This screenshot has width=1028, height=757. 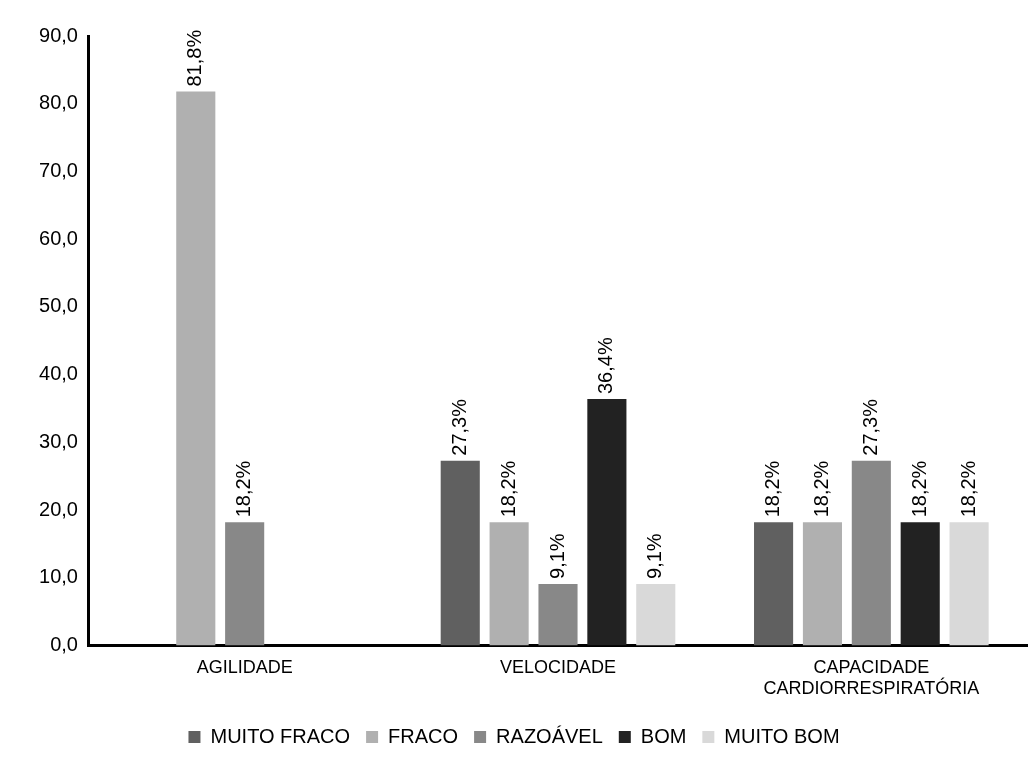 What do you see at coordinates (58, 169) in the screenshot?
I see `y-tick-label: 70,0` at bounding box center [58, 169].